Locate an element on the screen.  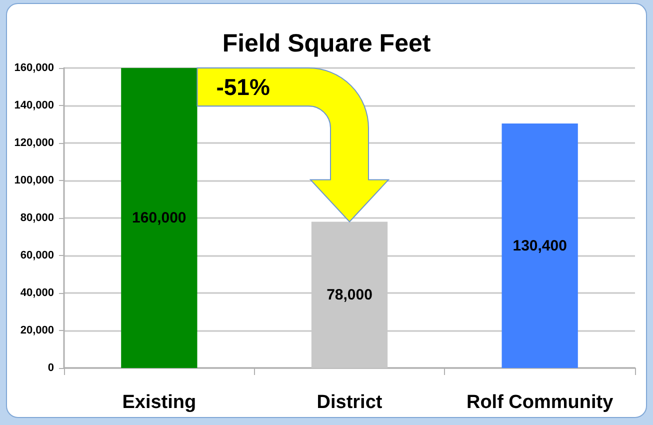
y-tick-label: 120,000 is located at coordinates (34, 143).